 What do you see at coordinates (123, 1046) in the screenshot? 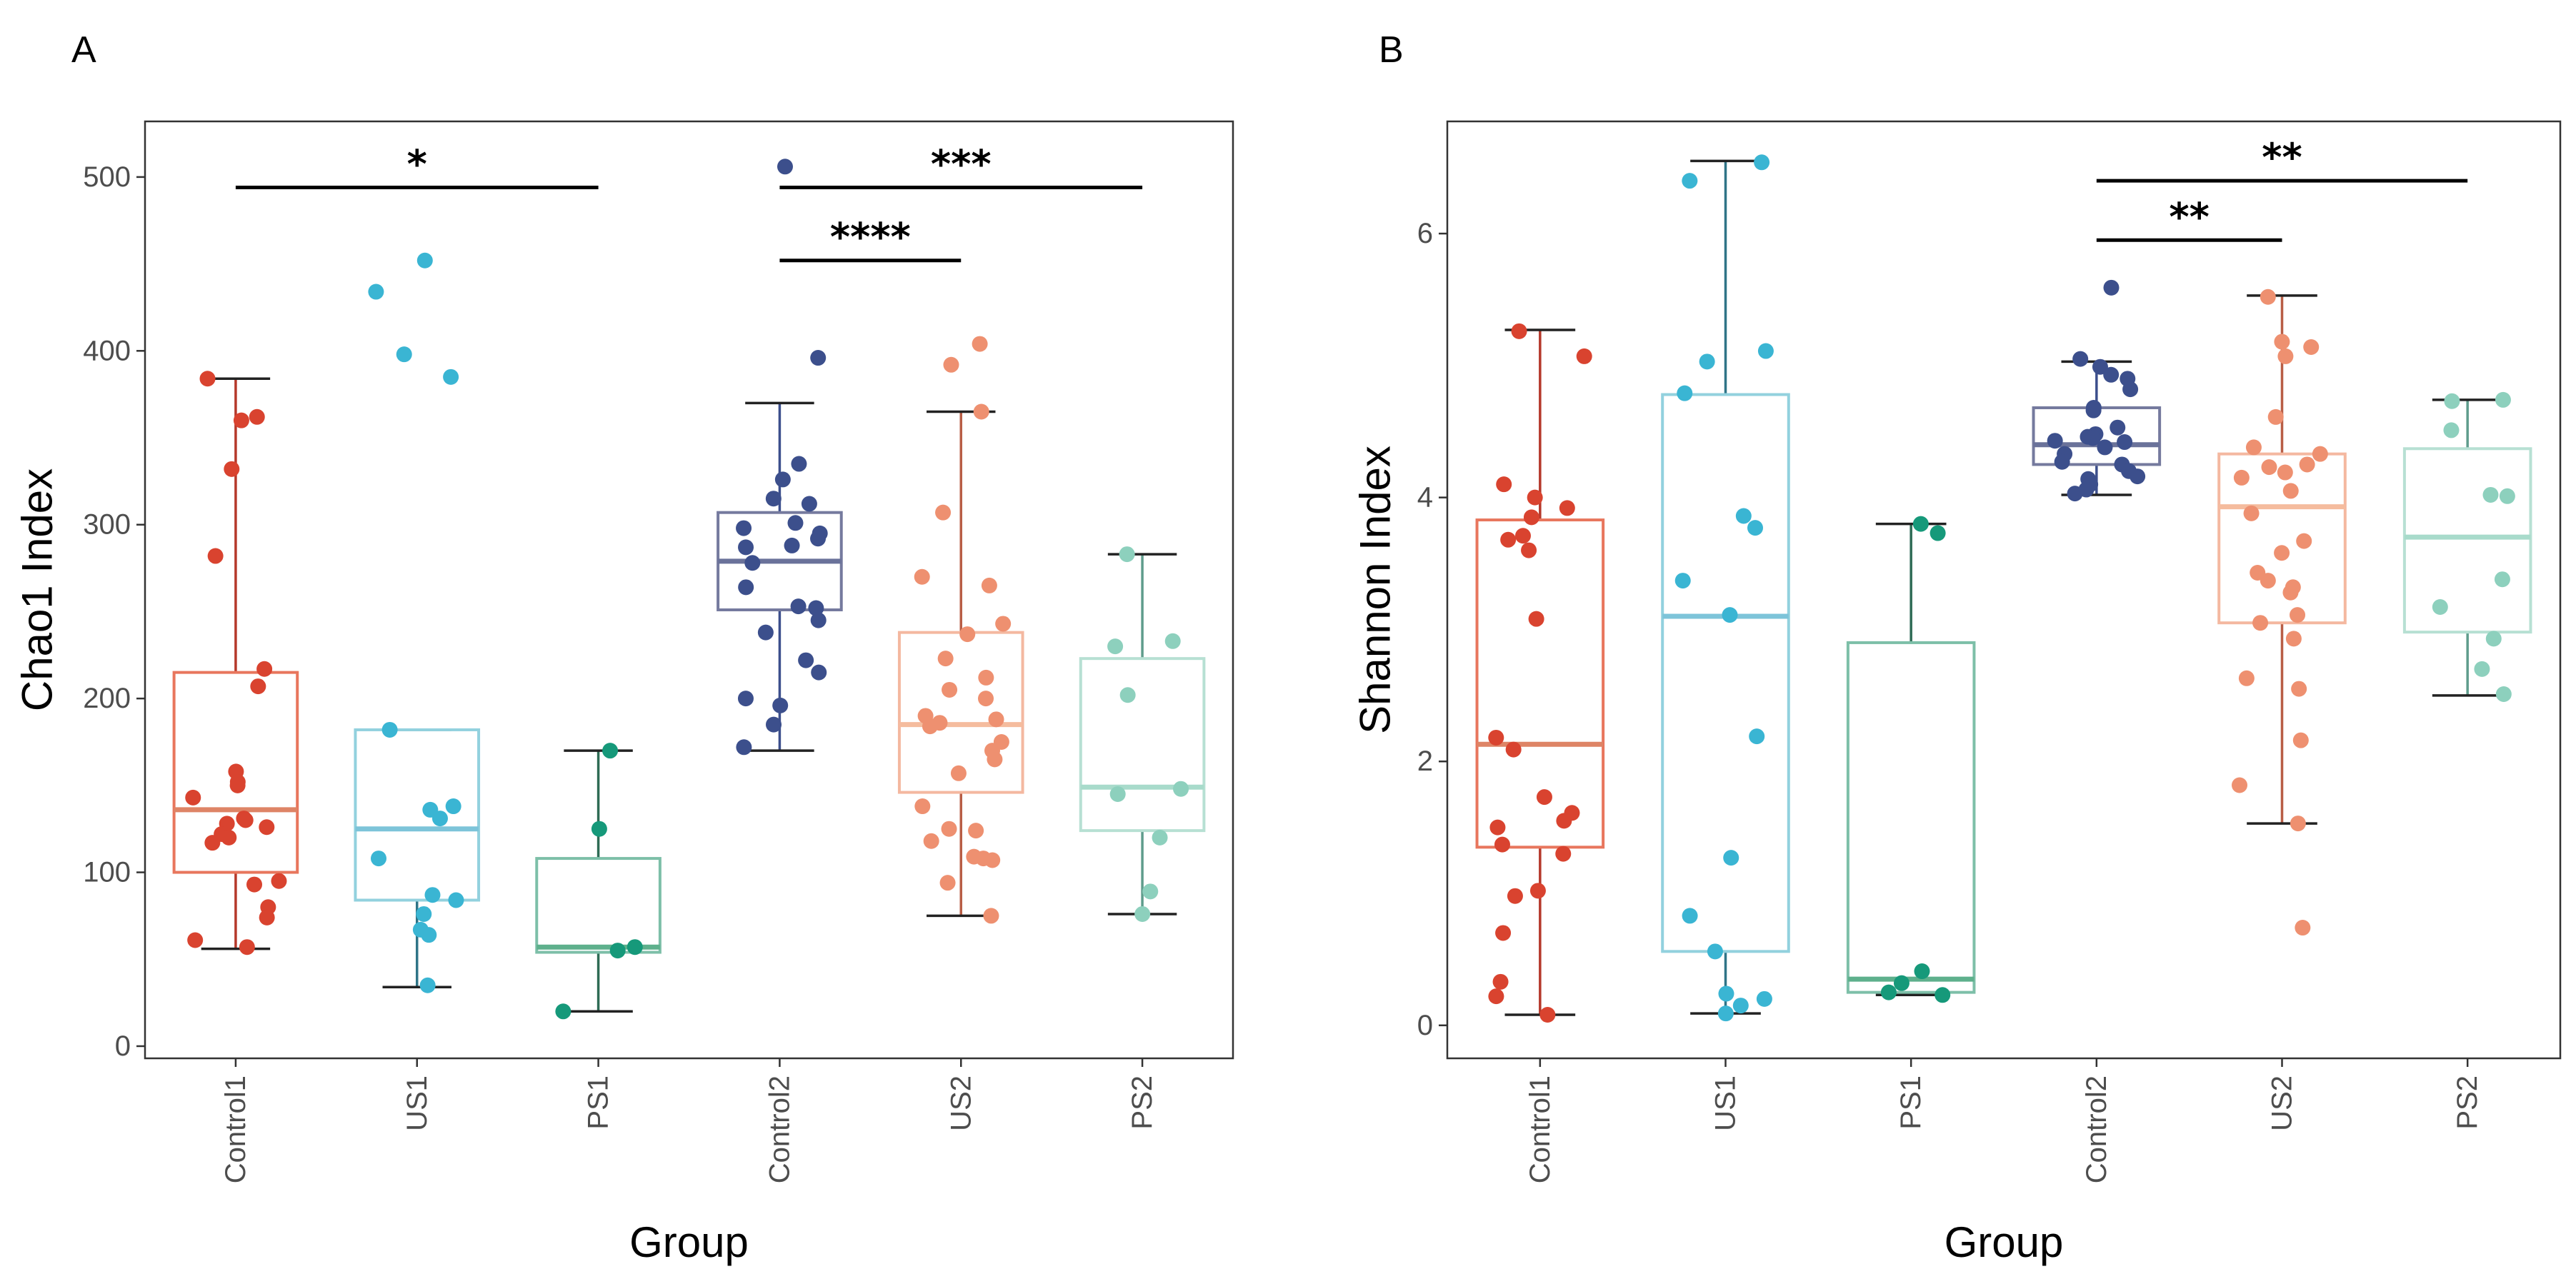
I see `y-tick-label: 0` at bounding box center [123, 1046].